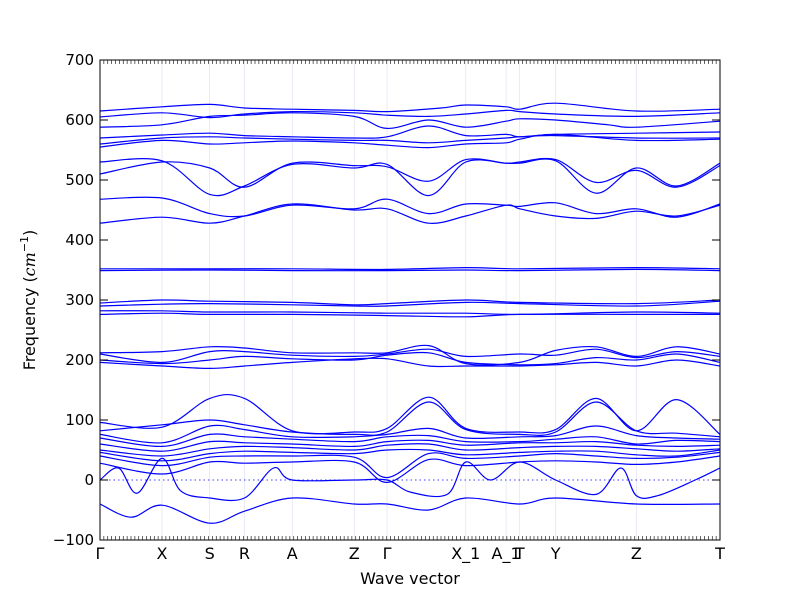 The image size is (800, 600). I want to click on x-tick-label: X, so click(162, 553).